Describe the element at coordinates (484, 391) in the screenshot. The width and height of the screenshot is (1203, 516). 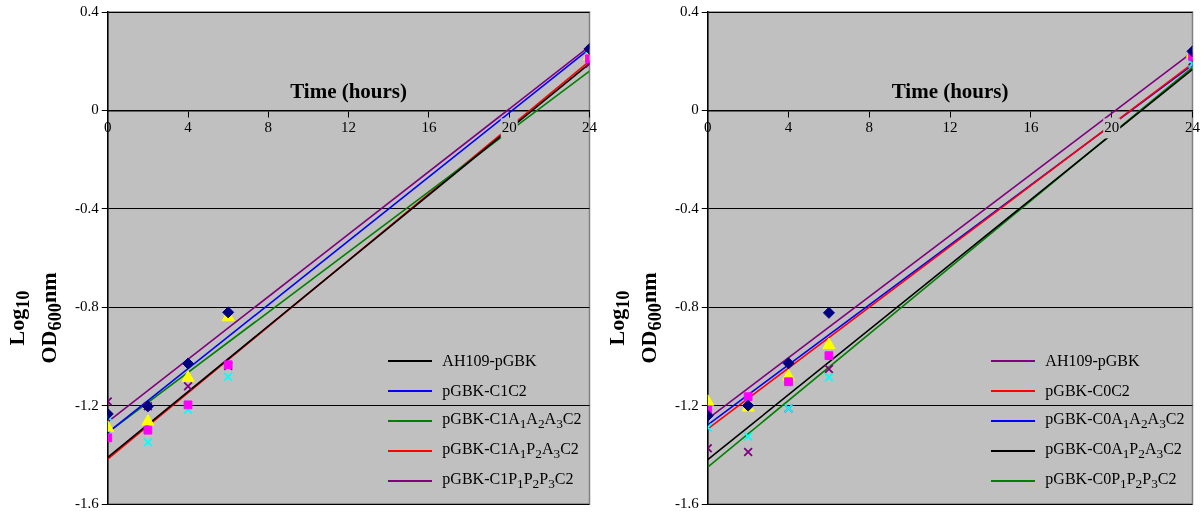
I see `legend-label: pGBK-C1C2` at that location.